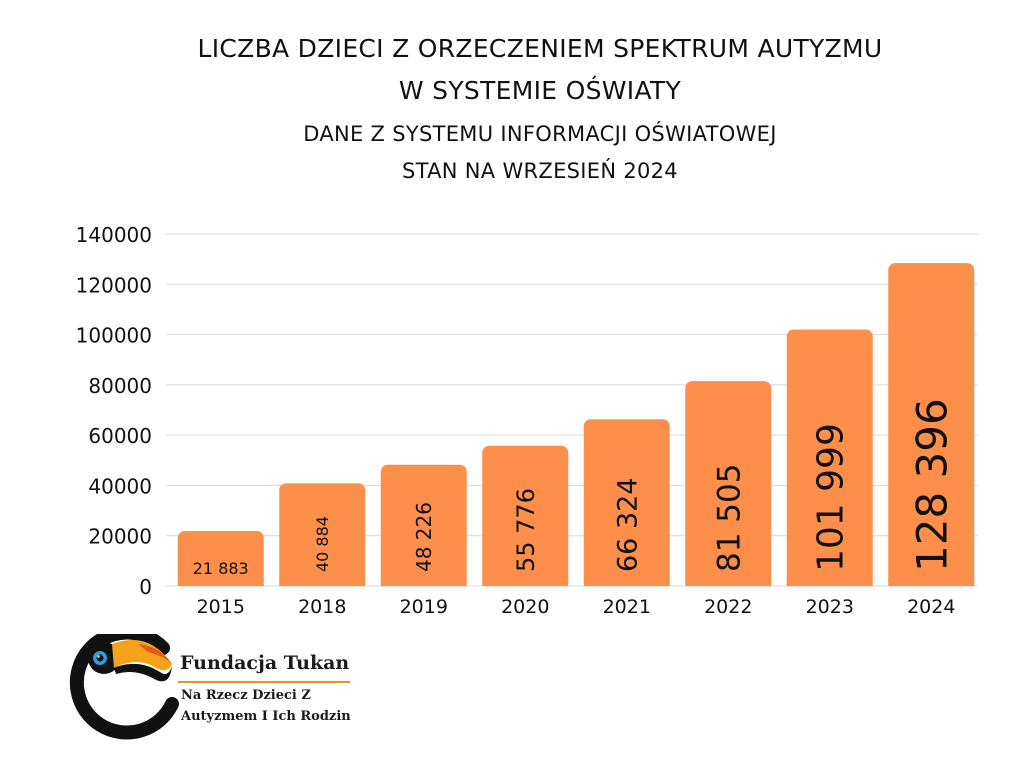 The height and width of the screenshot is (768, 1024). Describe the element at coordinates (829, 582) in the screenshot. I see `bar-base-2023` at that location.